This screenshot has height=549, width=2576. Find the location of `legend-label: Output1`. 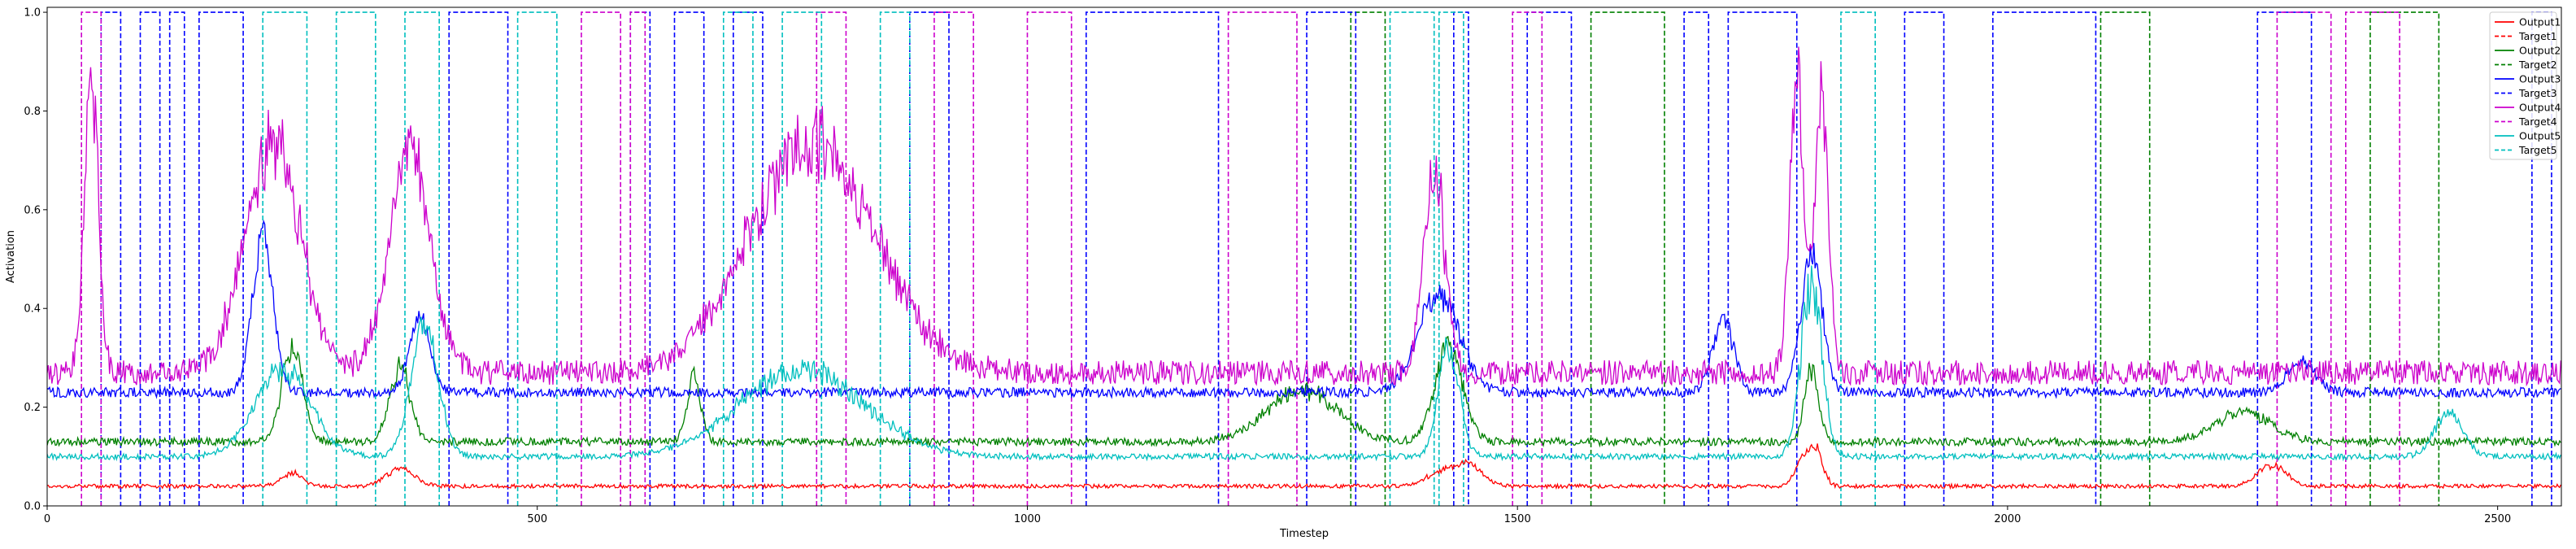

legend-label: Output1 is located at coordinates (2540, 22).